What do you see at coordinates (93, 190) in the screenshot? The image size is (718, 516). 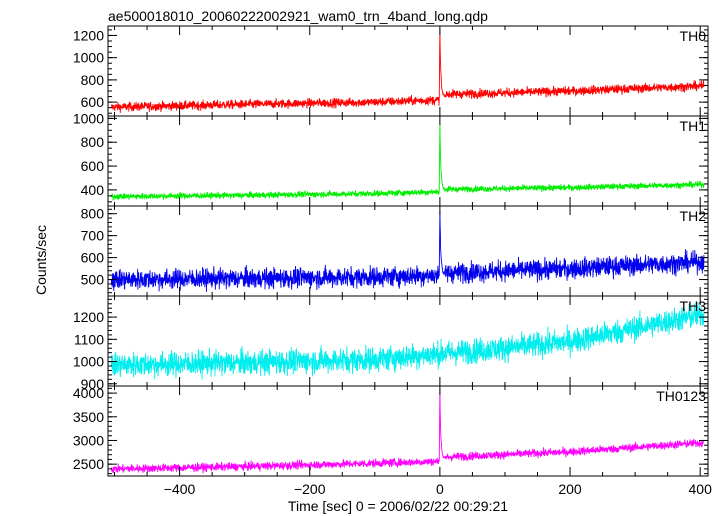 I see `y-tick-label: 400` at bounding box center [93, 190].